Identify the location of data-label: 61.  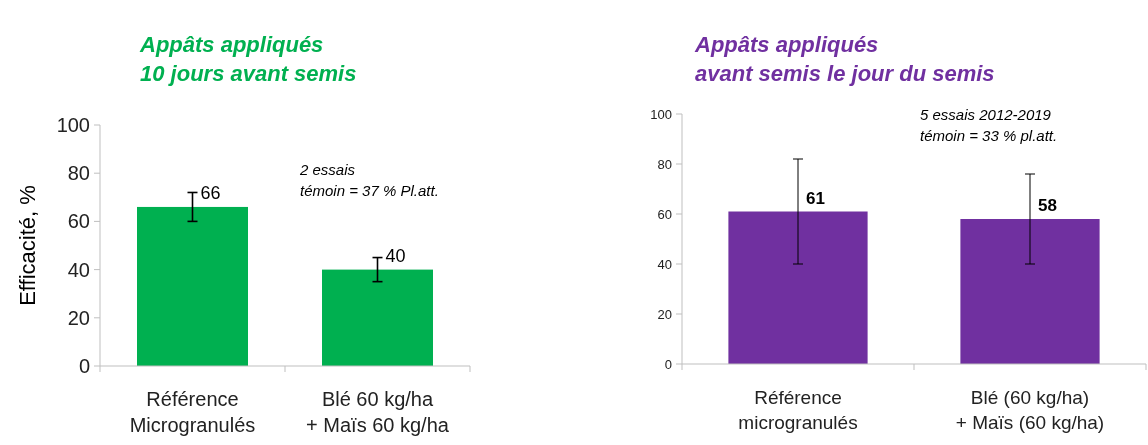
(815, 198).